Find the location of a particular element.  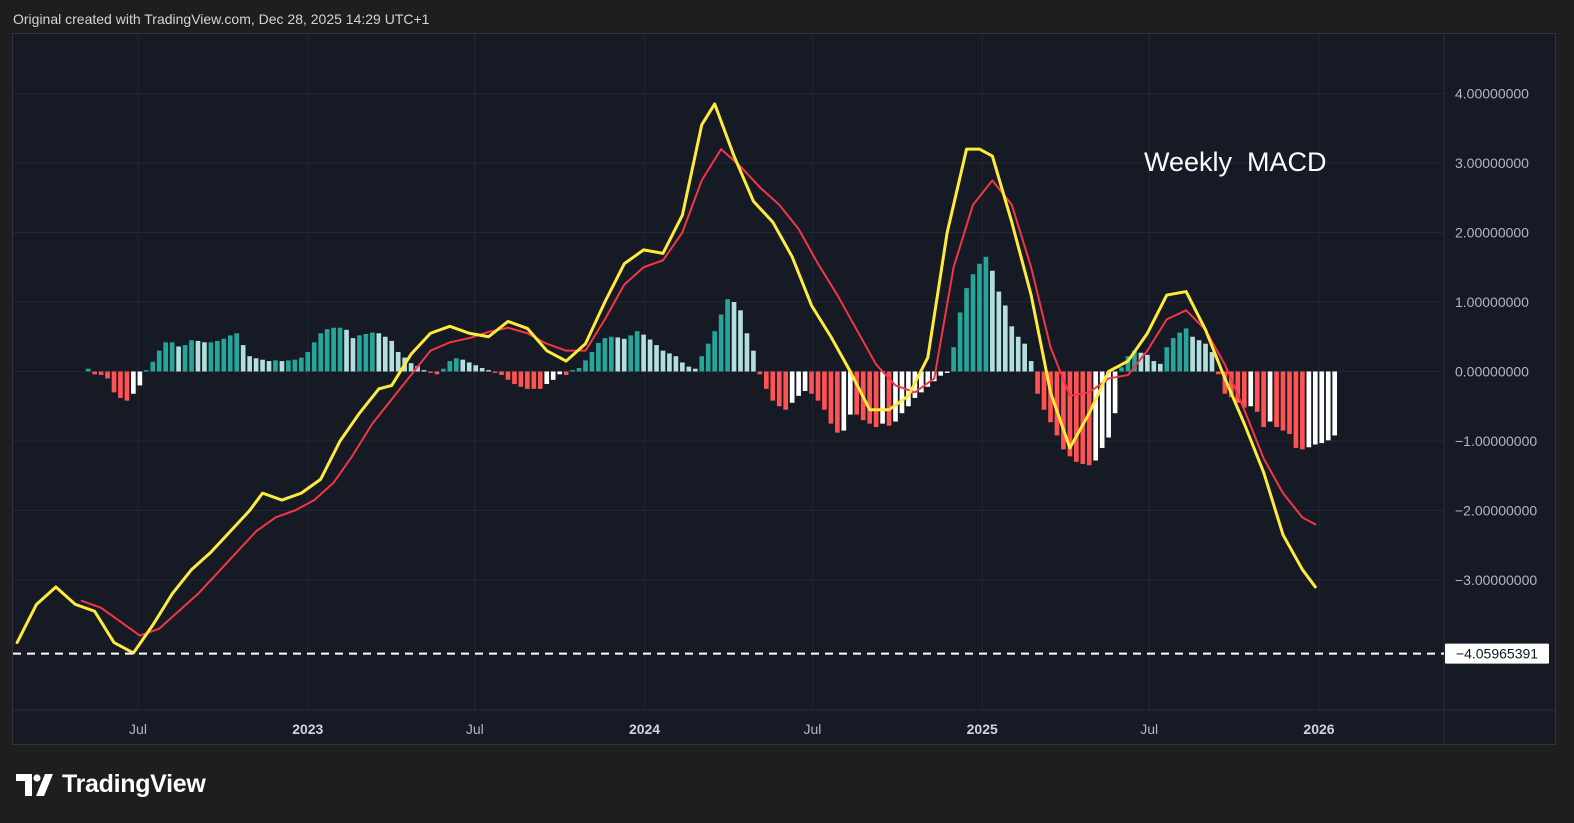

time-axis-label: 2024 is located at coordinates (644, 729).